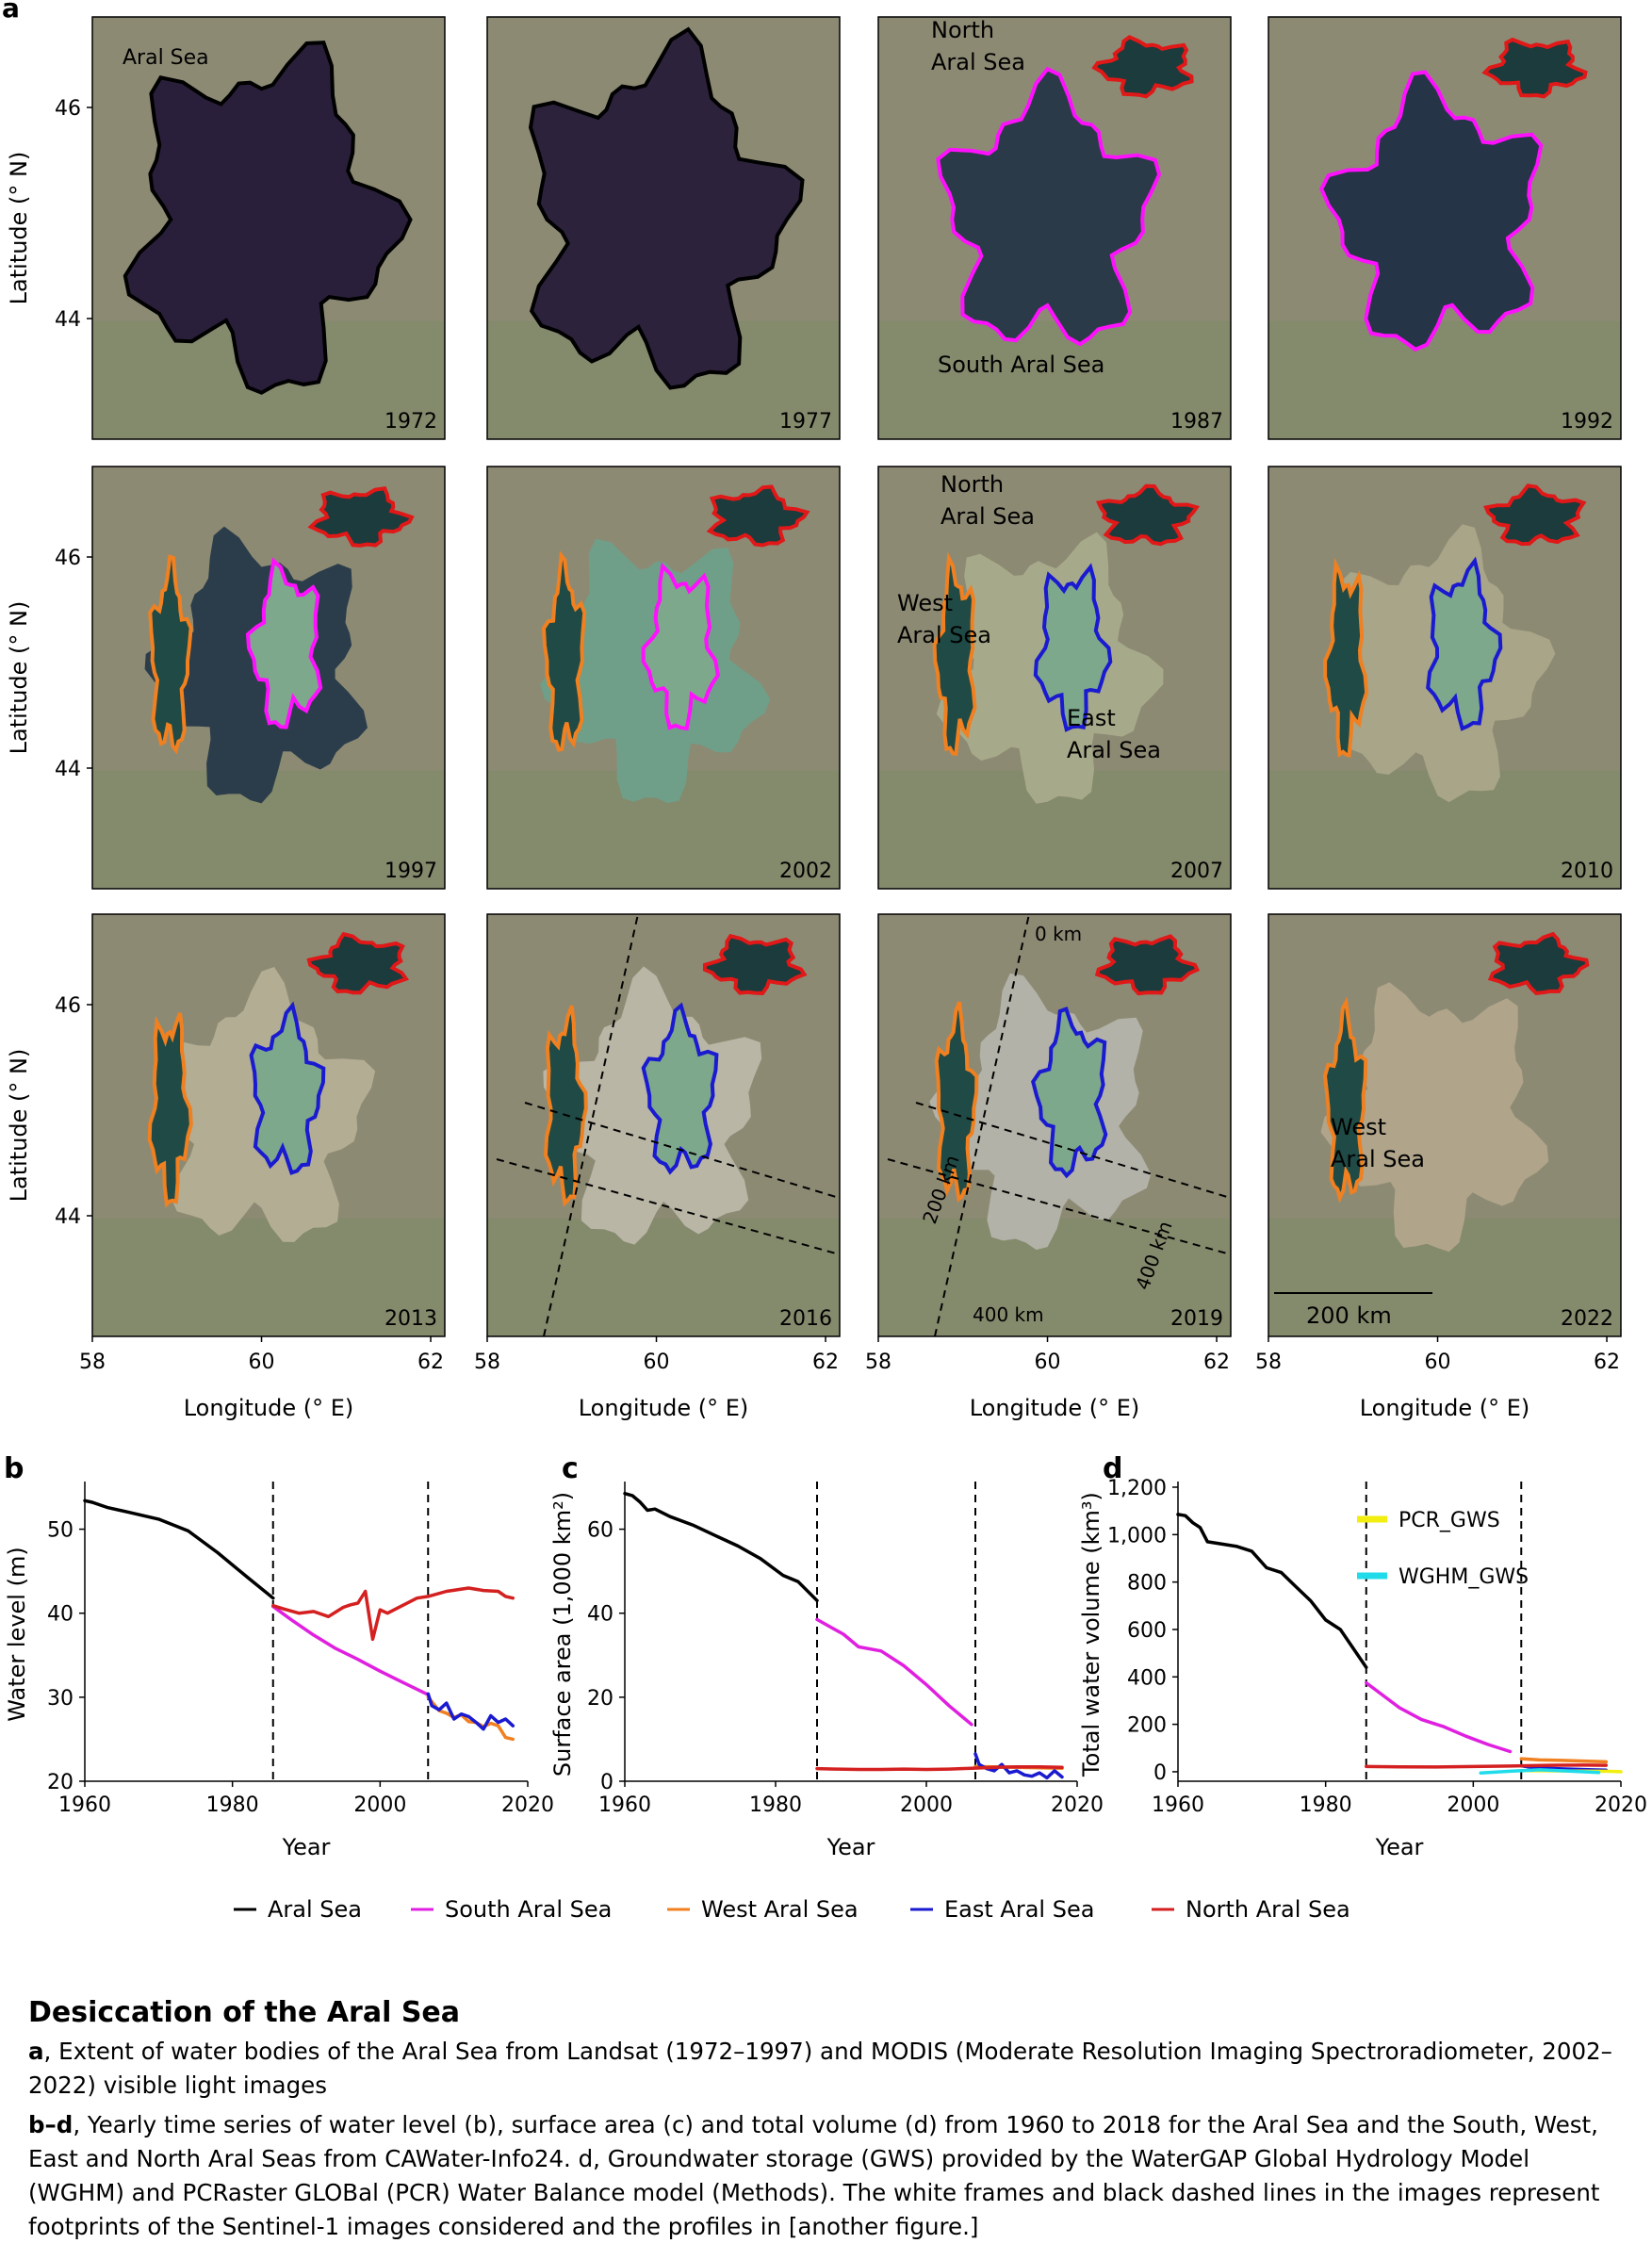  What do you see at coordinates (60, 1699) in the screenshot?
I see `y-tick-label: 30` at bounding box center [60, 1699].